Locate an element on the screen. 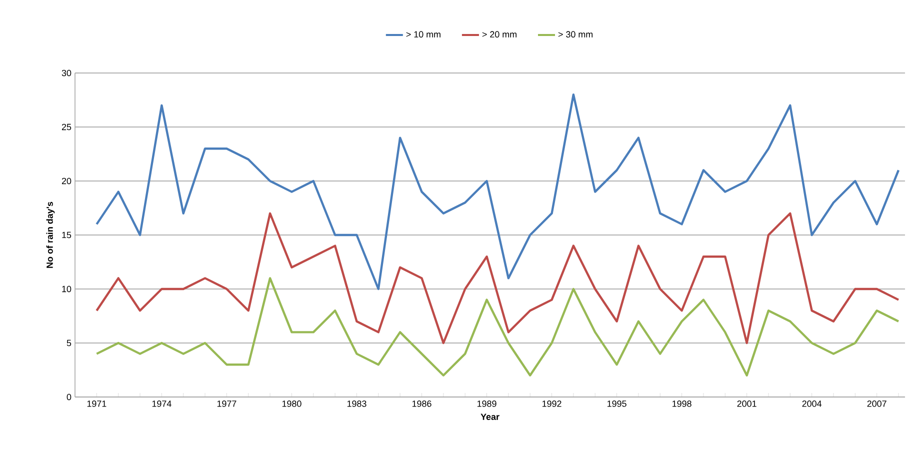  y-tick-label: 0 is located at coordinates (69, 397).